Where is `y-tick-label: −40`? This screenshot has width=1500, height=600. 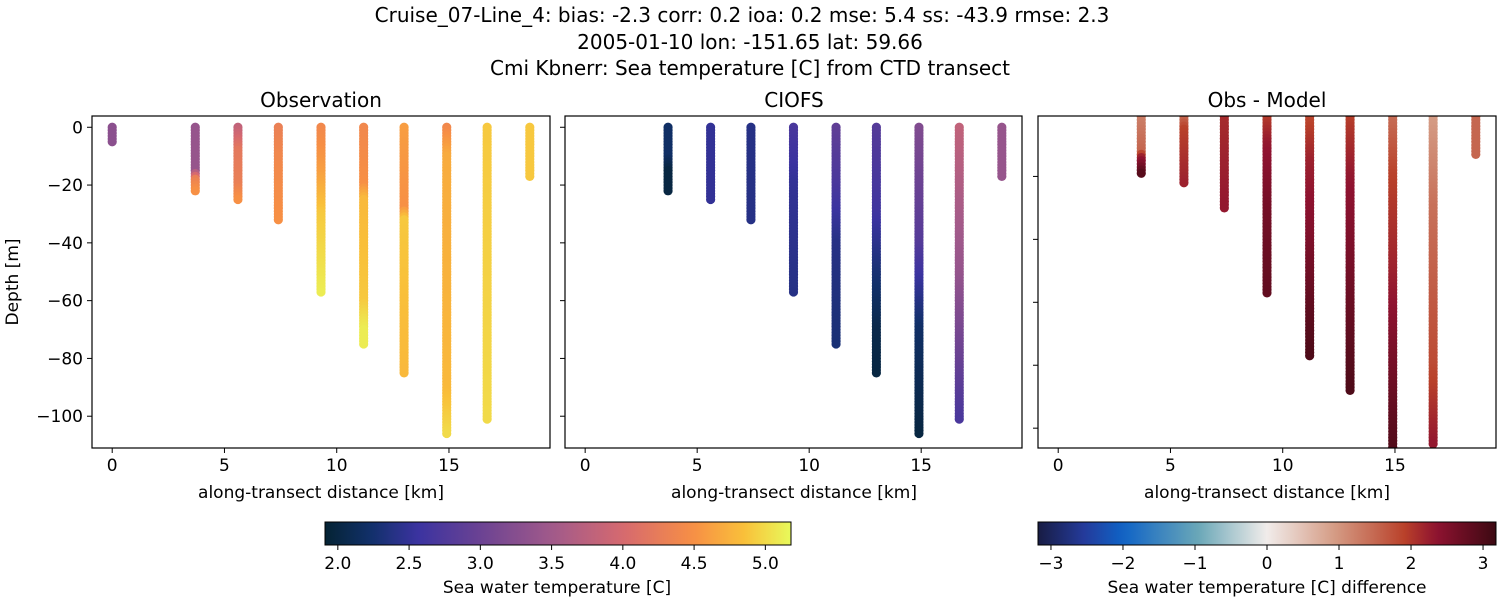
y-tick-label: −40 is located at coordinates (65, 244).